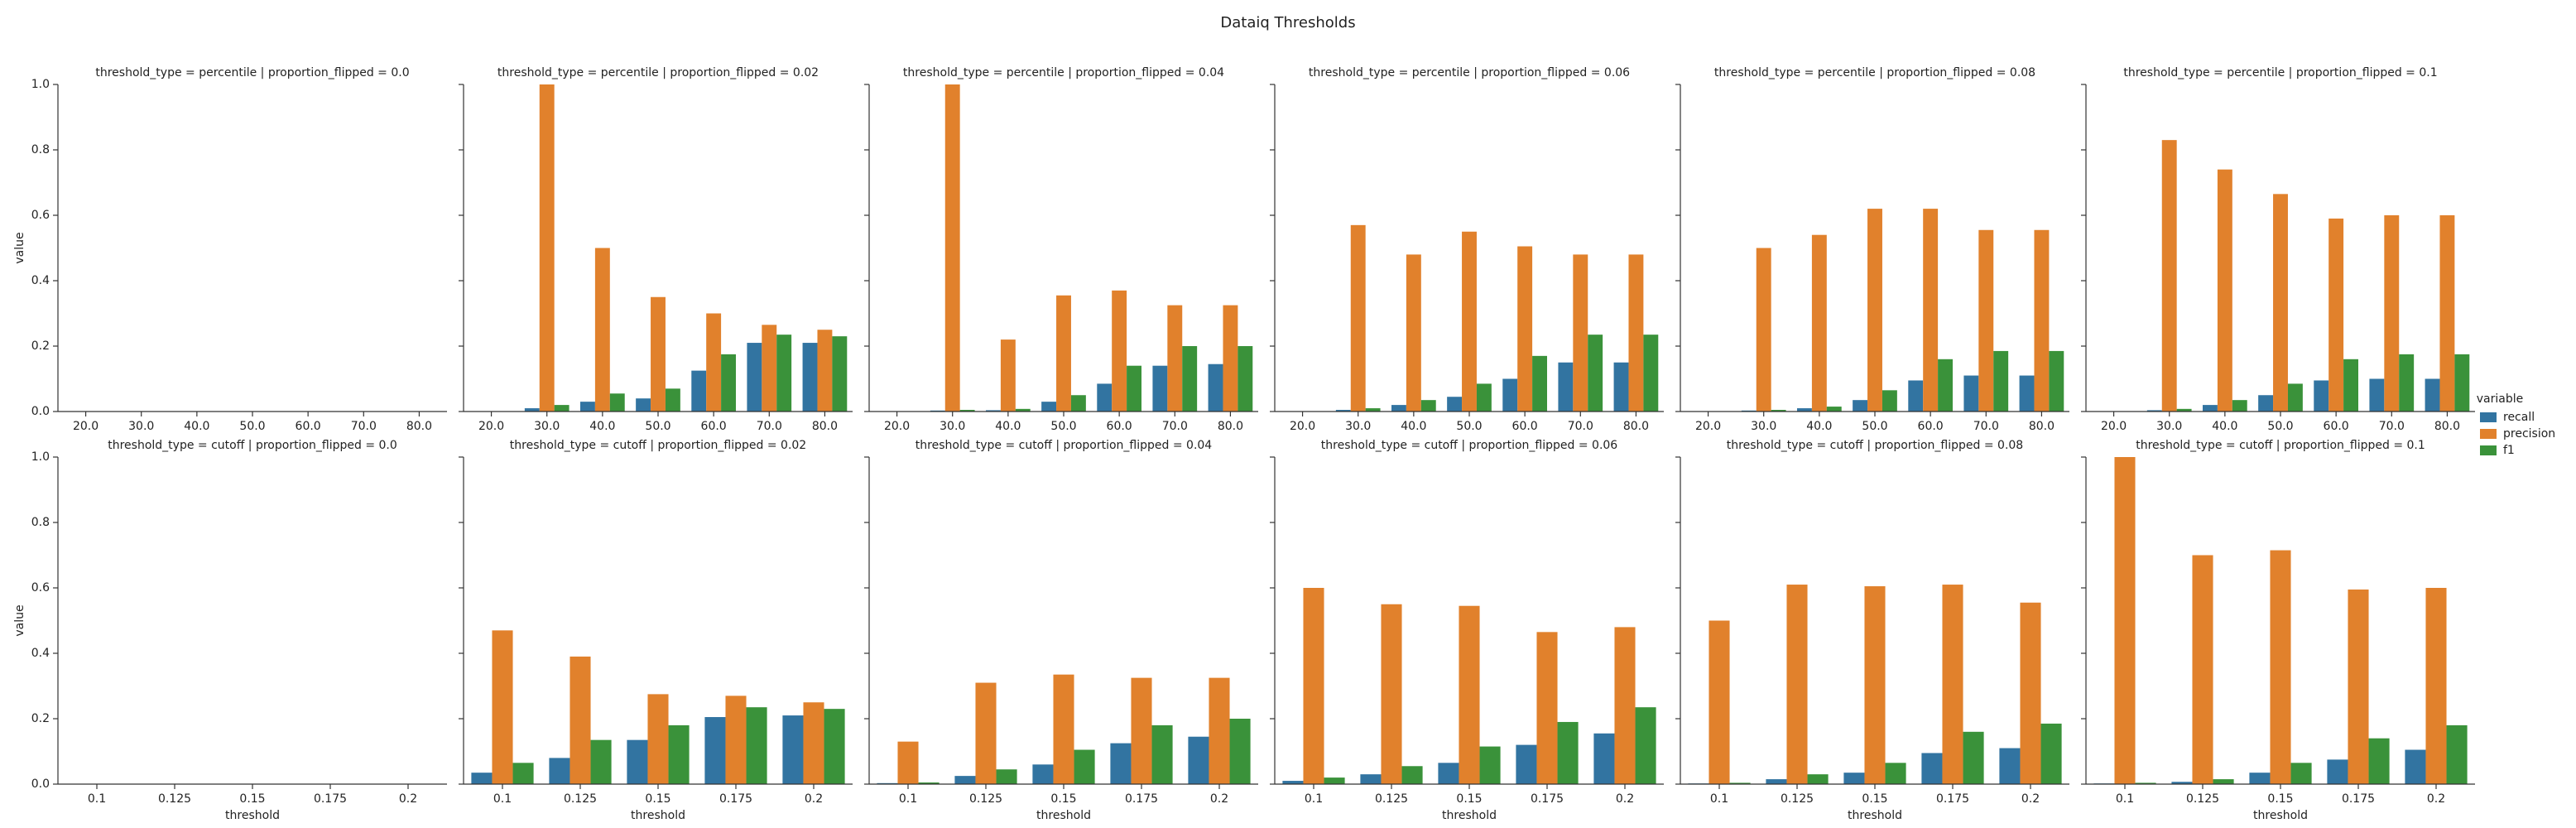 The image size is (2576, 828). What do you see at coordinates (40, 346) in the screenshot?
I see `y-tick-label: 0.2` at bounding box center [40, 346].